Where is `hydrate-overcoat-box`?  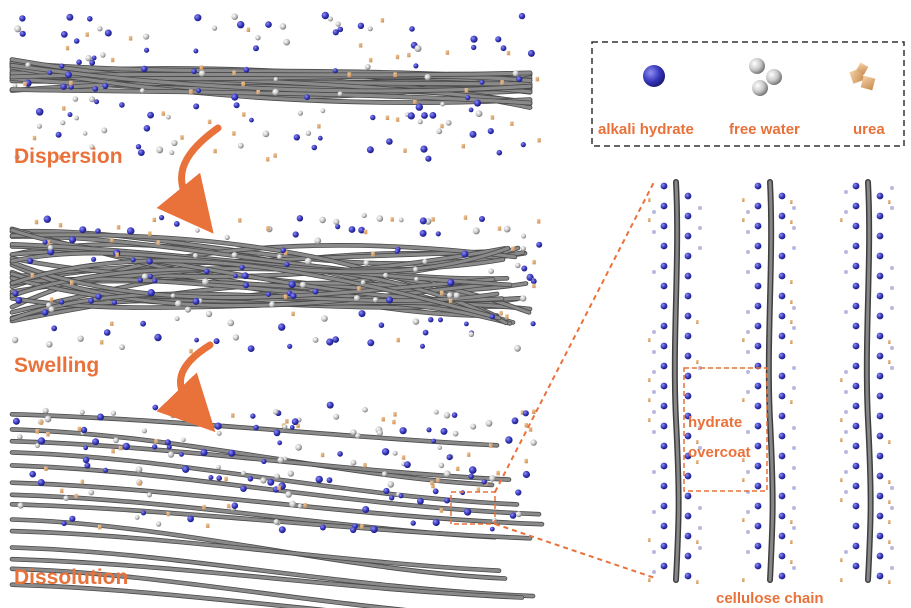 hydrate-overcoat-box is located at coordinates (725, 429).